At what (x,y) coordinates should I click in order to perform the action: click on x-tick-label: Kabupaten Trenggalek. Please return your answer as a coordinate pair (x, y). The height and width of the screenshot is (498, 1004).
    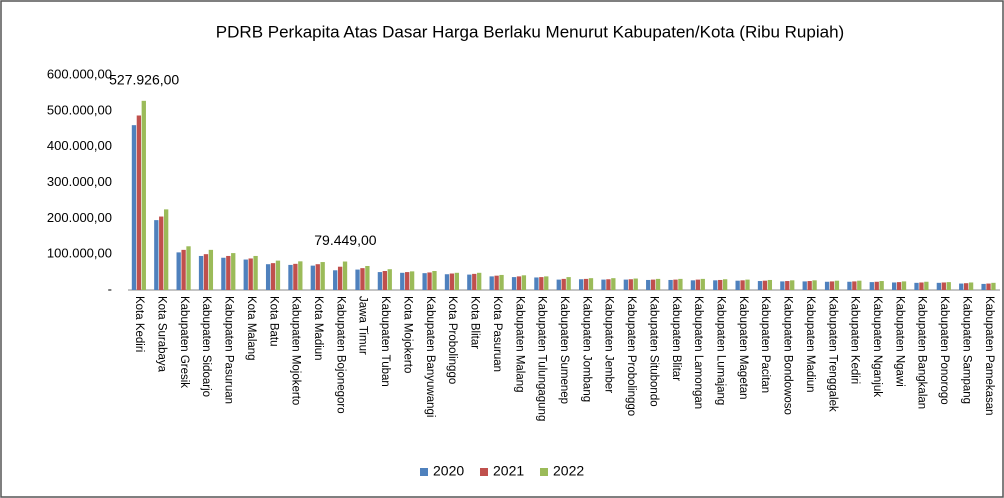
    Looking at the image, I should click on (832, 354).